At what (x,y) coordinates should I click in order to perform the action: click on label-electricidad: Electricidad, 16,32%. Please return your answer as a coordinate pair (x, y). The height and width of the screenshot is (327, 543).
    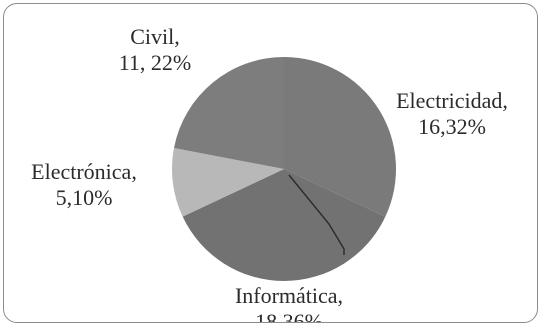
    Looking at the image, I should click on (452, 114).